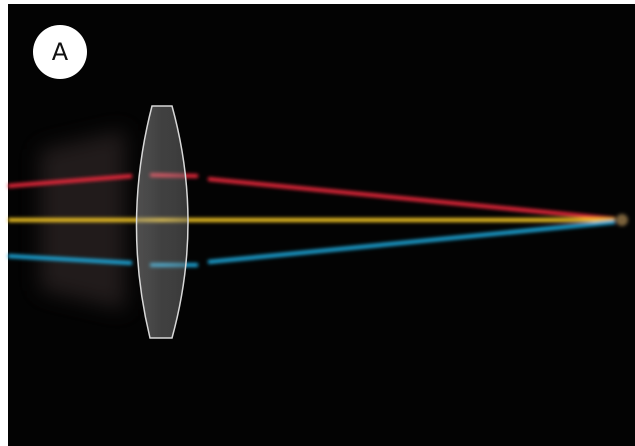 The width and height of the screenshot is (635, 446). Describe the element at coordinates (162, 222) in the screenshot. I see `lens` at that location.